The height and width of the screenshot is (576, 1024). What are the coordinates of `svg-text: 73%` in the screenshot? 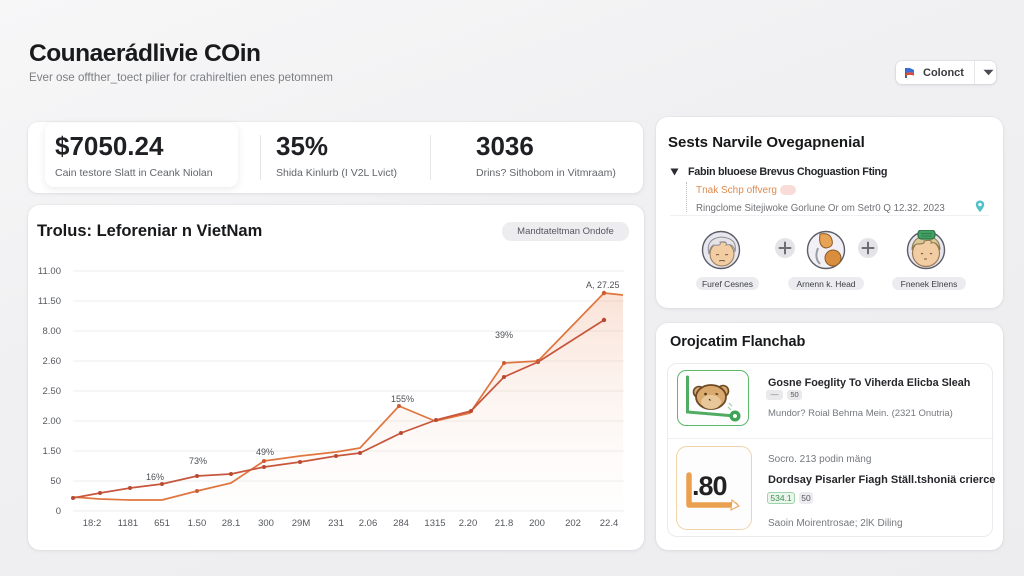 It's located at (198, 461).